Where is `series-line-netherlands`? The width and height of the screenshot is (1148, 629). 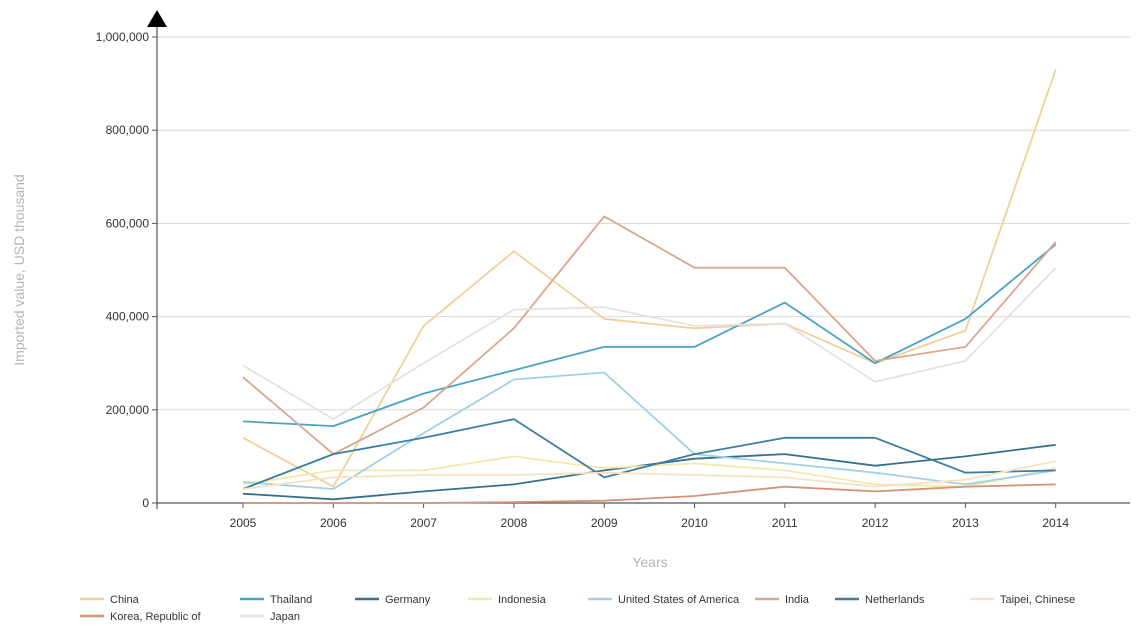
series-line-netherlands is located at coordinates (649, 454).